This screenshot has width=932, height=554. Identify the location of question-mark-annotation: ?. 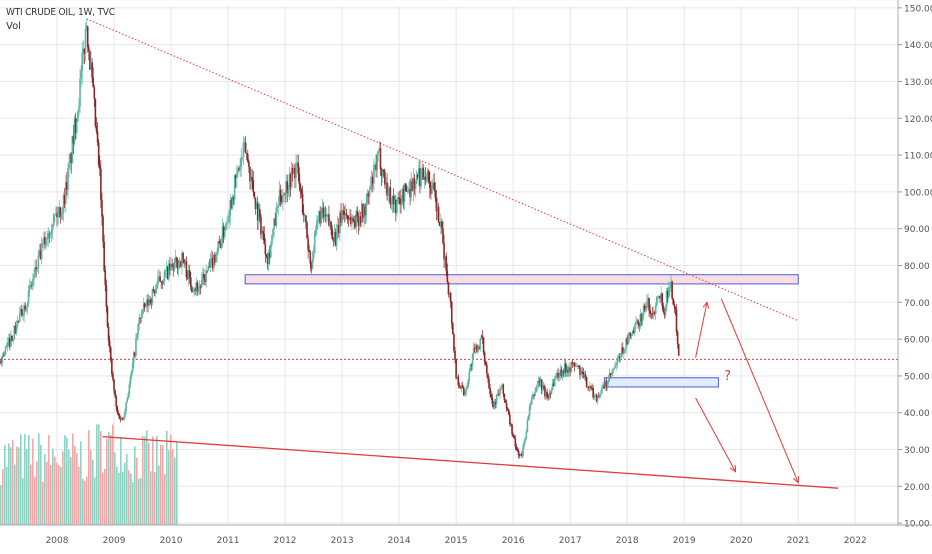
(727, 376).